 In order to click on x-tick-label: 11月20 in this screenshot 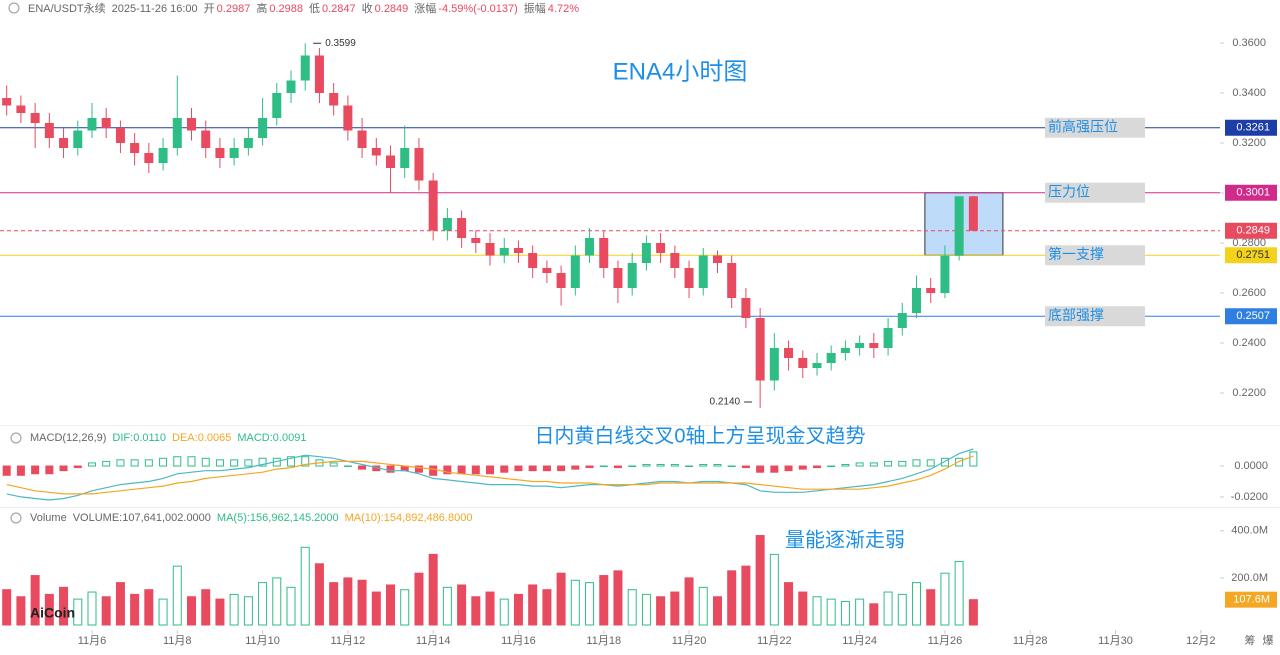, I will do `click(689, 641)`.